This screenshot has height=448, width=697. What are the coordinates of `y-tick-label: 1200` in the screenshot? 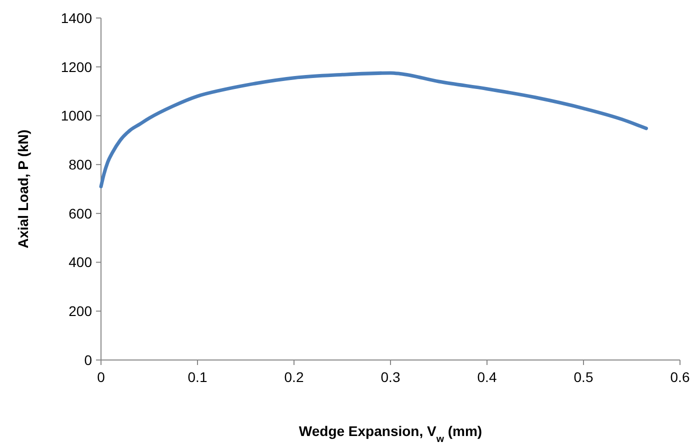 It's located at (76, 66).